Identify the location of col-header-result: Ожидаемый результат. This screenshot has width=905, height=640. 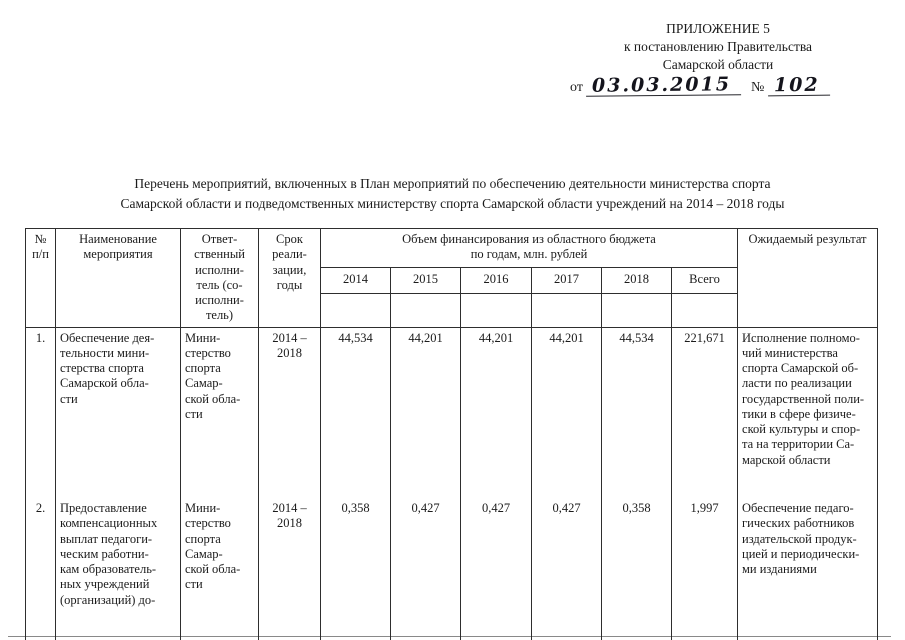
(808, 278).